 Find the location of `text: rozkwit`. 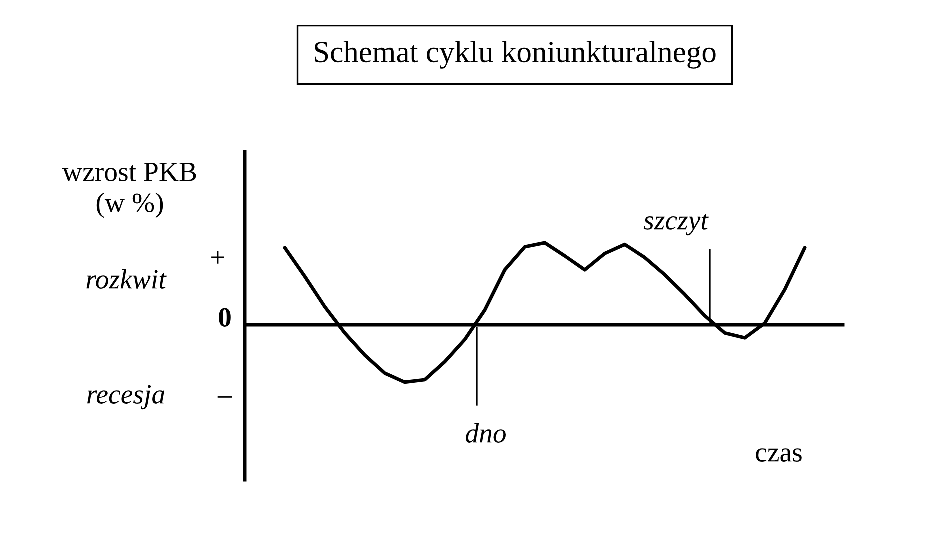

text: rozkwit is located at coordinates (126, 279).